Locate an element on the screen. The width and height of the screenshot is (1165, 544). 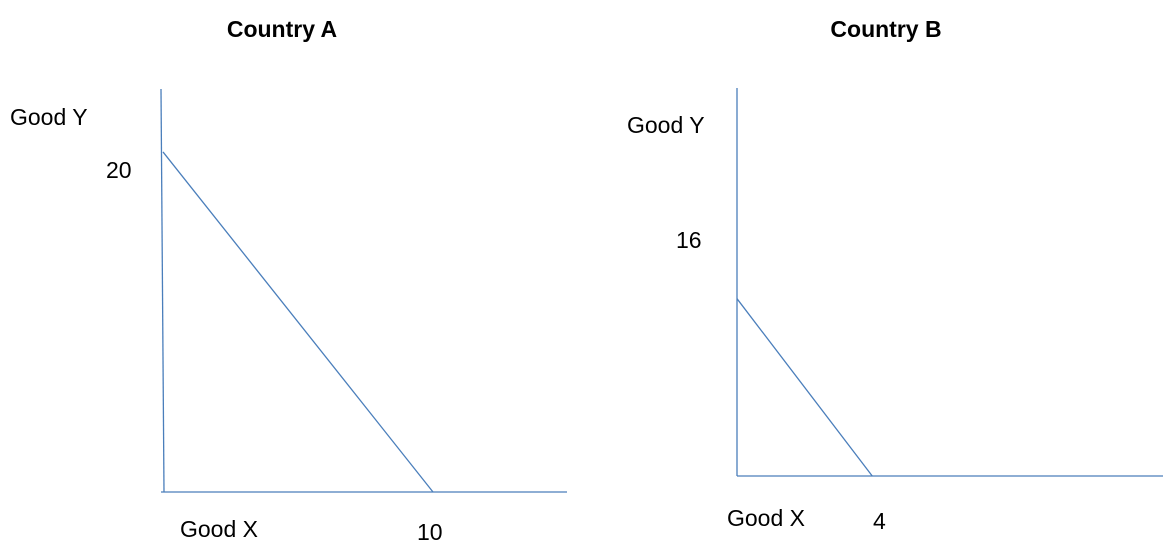
country-a-x-axis-label: Good X is located at coordinates (219, 529).